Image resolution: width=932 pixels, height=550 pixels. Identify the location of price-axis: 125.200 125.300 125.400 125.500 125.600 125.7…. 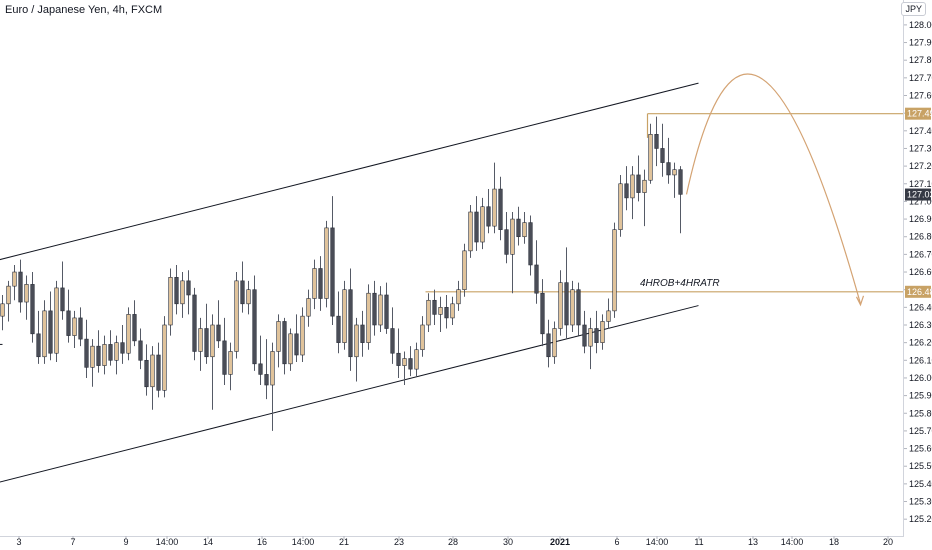
(918, 272).